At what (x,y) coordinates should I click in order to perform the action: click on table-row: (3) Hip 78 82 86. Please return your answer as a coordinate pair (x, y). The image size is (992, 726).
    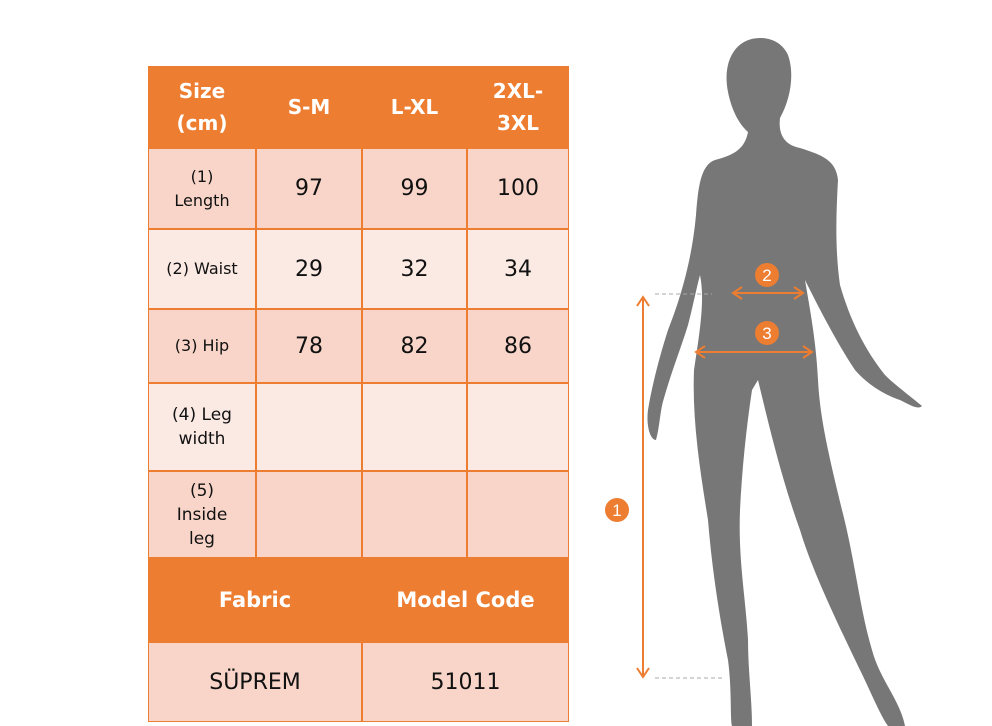
    Looking at the image, I should click on (358, 346).